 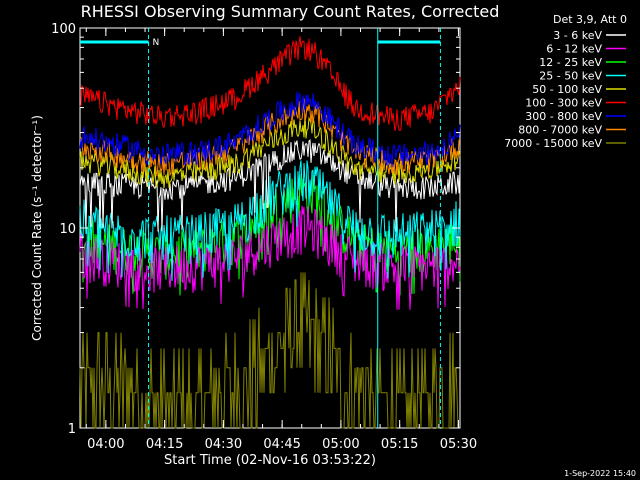 What do you see at coordinates (458, 444) in the screenshot?
I see `x-tick-label: 05:30` at bounding box center [458, 444].